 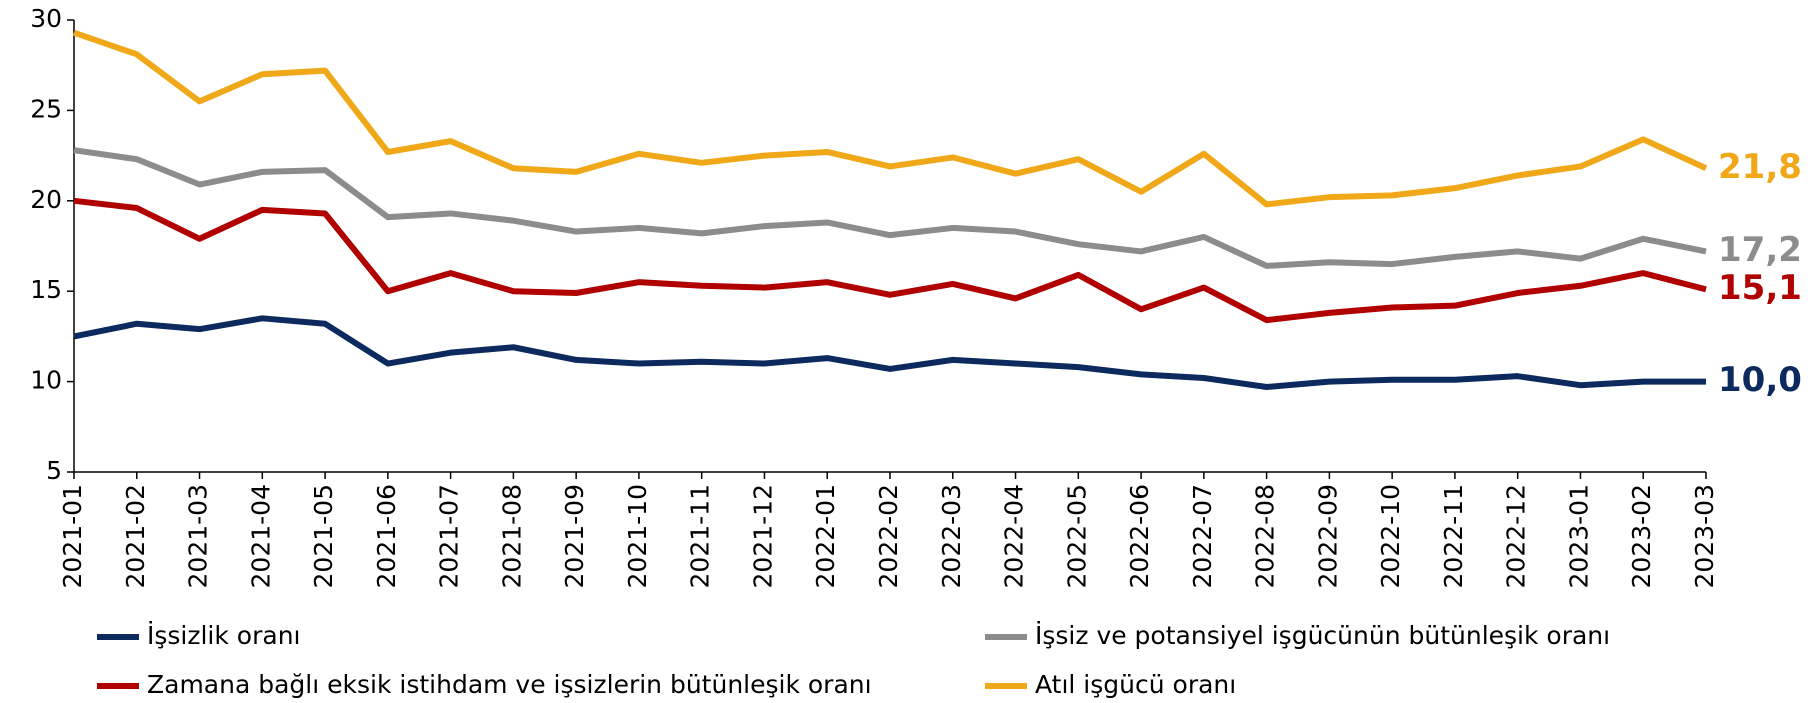 What do you see at coordinates (1641, 536) in the screenshot?
I see `x-tick-label: 2023-02` at bounding box center [1641, 536].